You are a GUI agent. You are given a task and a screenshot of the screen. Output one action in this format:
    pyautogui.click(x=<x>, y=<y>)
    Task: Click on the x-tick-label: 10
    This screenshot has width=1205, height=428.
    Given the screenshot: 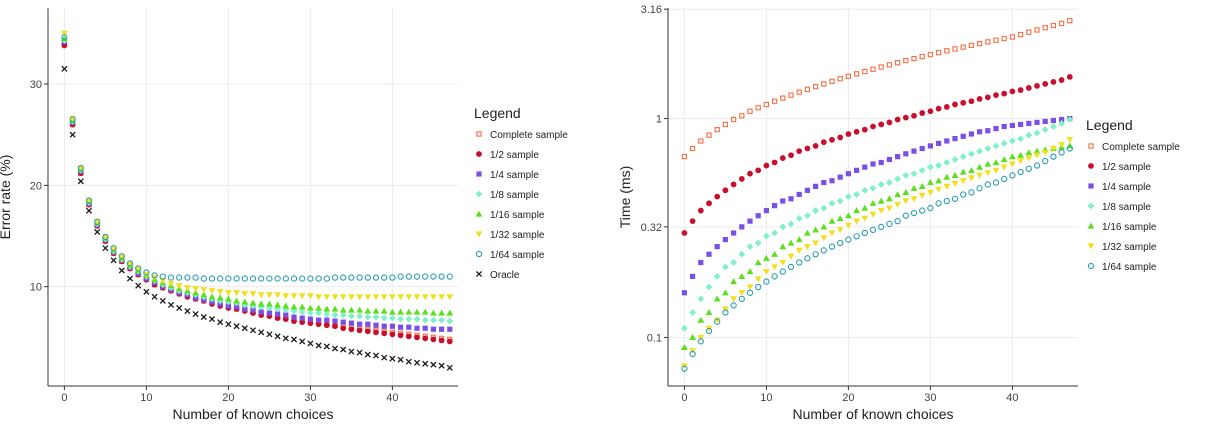 What is the action you would take?
    pyautogui.click(x=146, y=398)
    